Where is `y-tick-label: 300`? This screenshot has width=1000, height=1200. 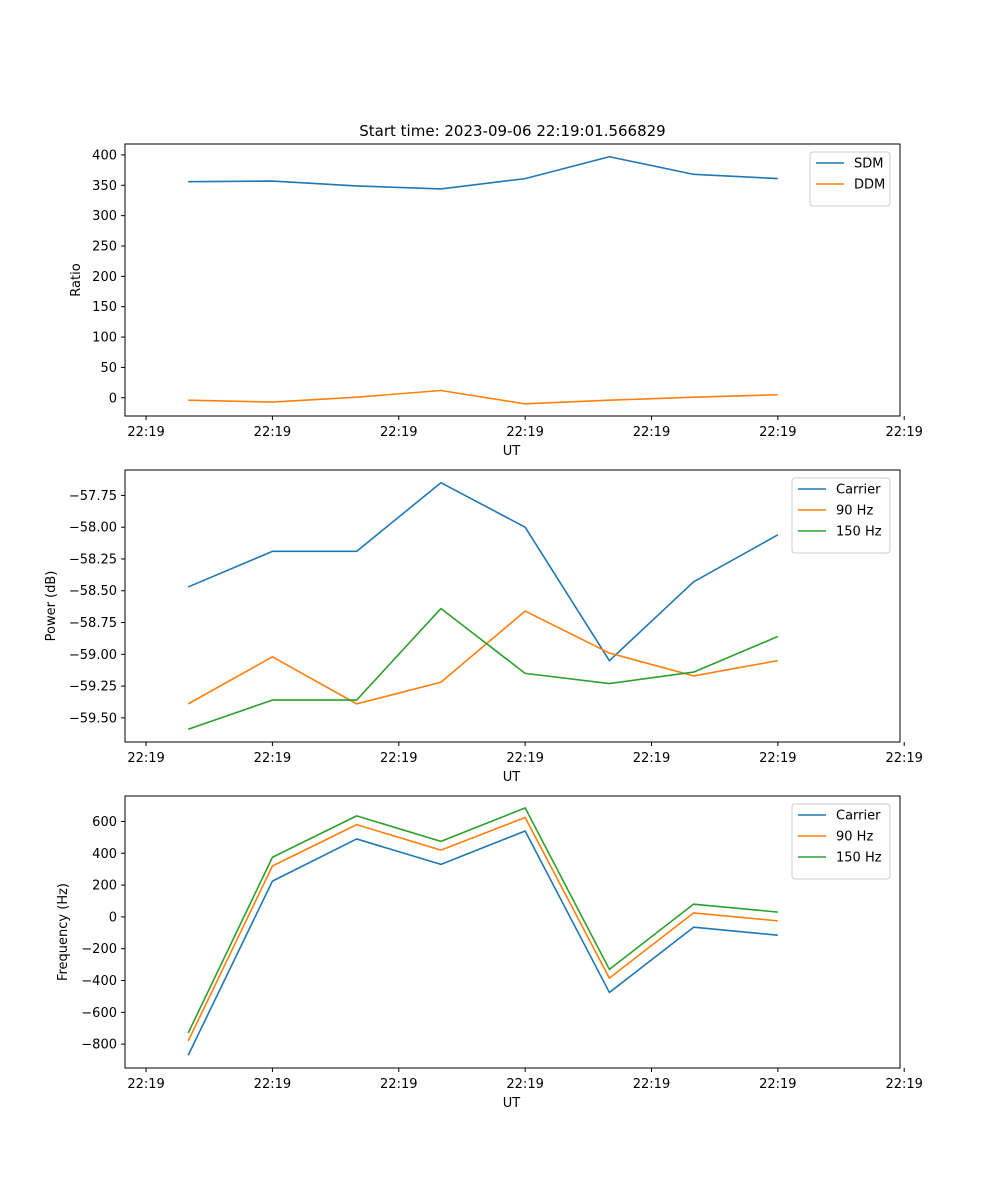
y-tick-label: 300 is located at coordinates (104, 216).